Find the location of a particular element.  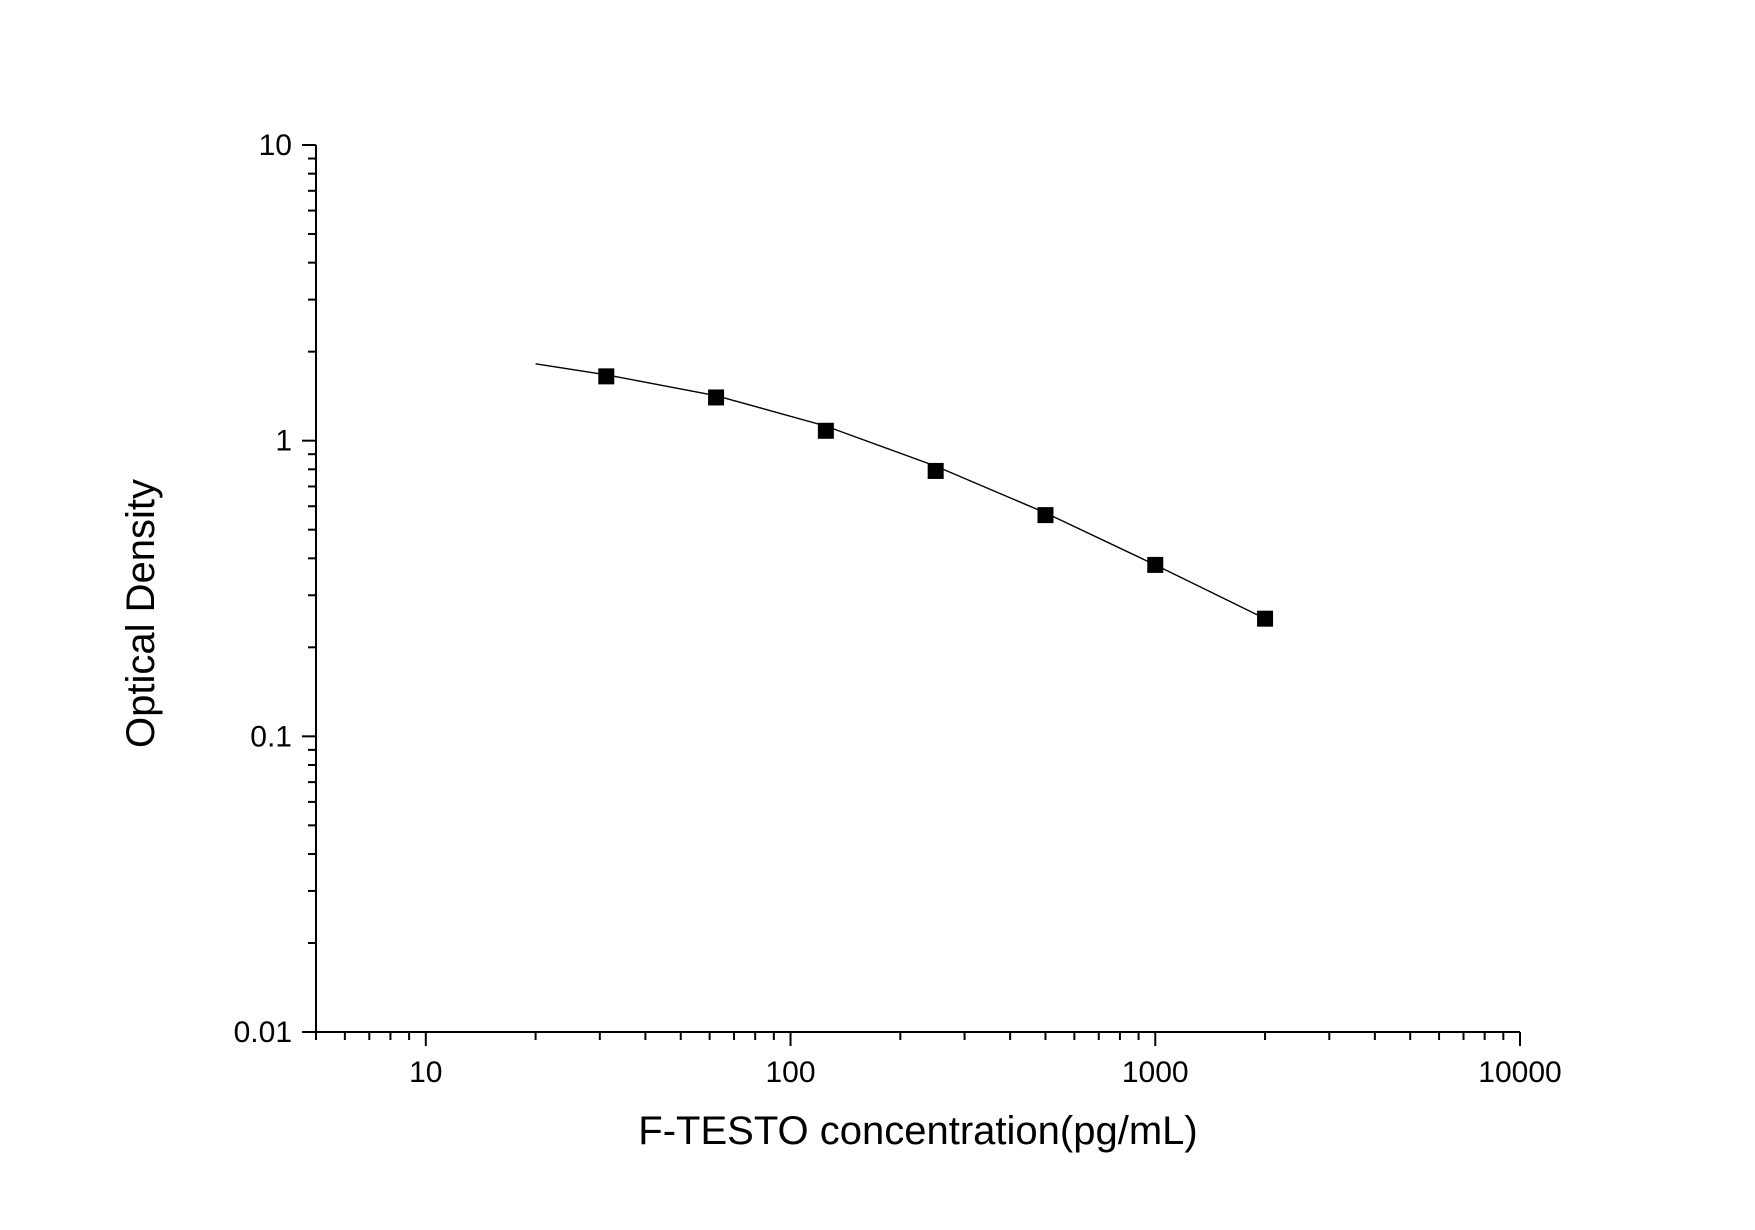

y-axis-title: Optical Density is located at coordinates (141, 613).